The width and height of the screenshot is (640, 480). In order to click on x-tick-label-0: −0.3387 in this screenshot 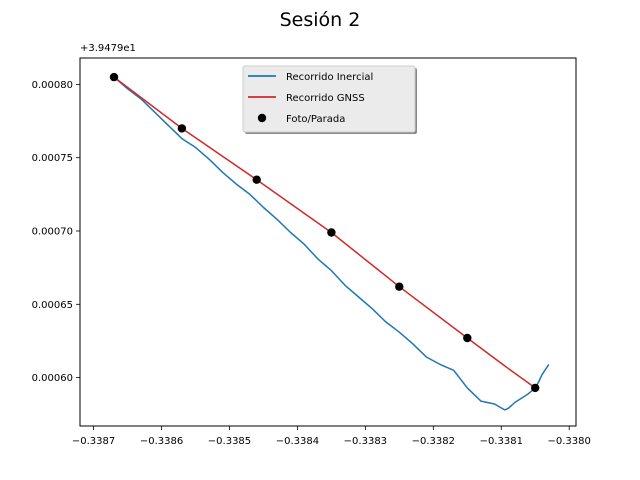, I will do `click(93, 441)`.